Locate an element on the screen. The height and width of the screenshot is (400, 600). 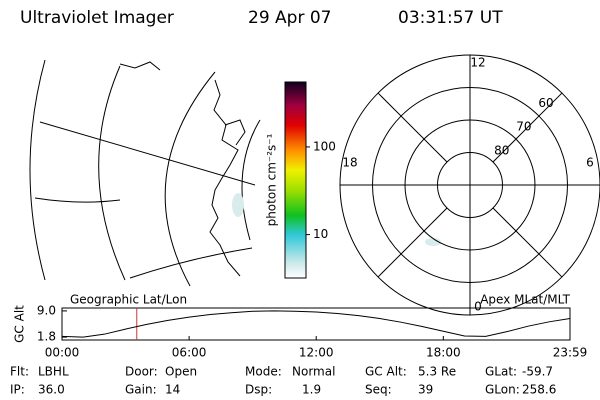
status-value: 14 is located at coordinates (172, 390).